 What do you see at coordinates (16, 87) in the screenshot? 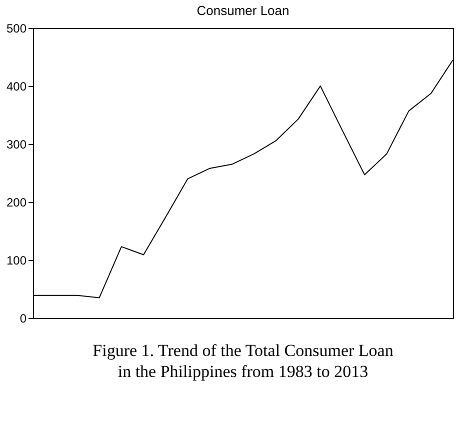
I see `y-tick-label: 400` at bounding box center [16, 87].